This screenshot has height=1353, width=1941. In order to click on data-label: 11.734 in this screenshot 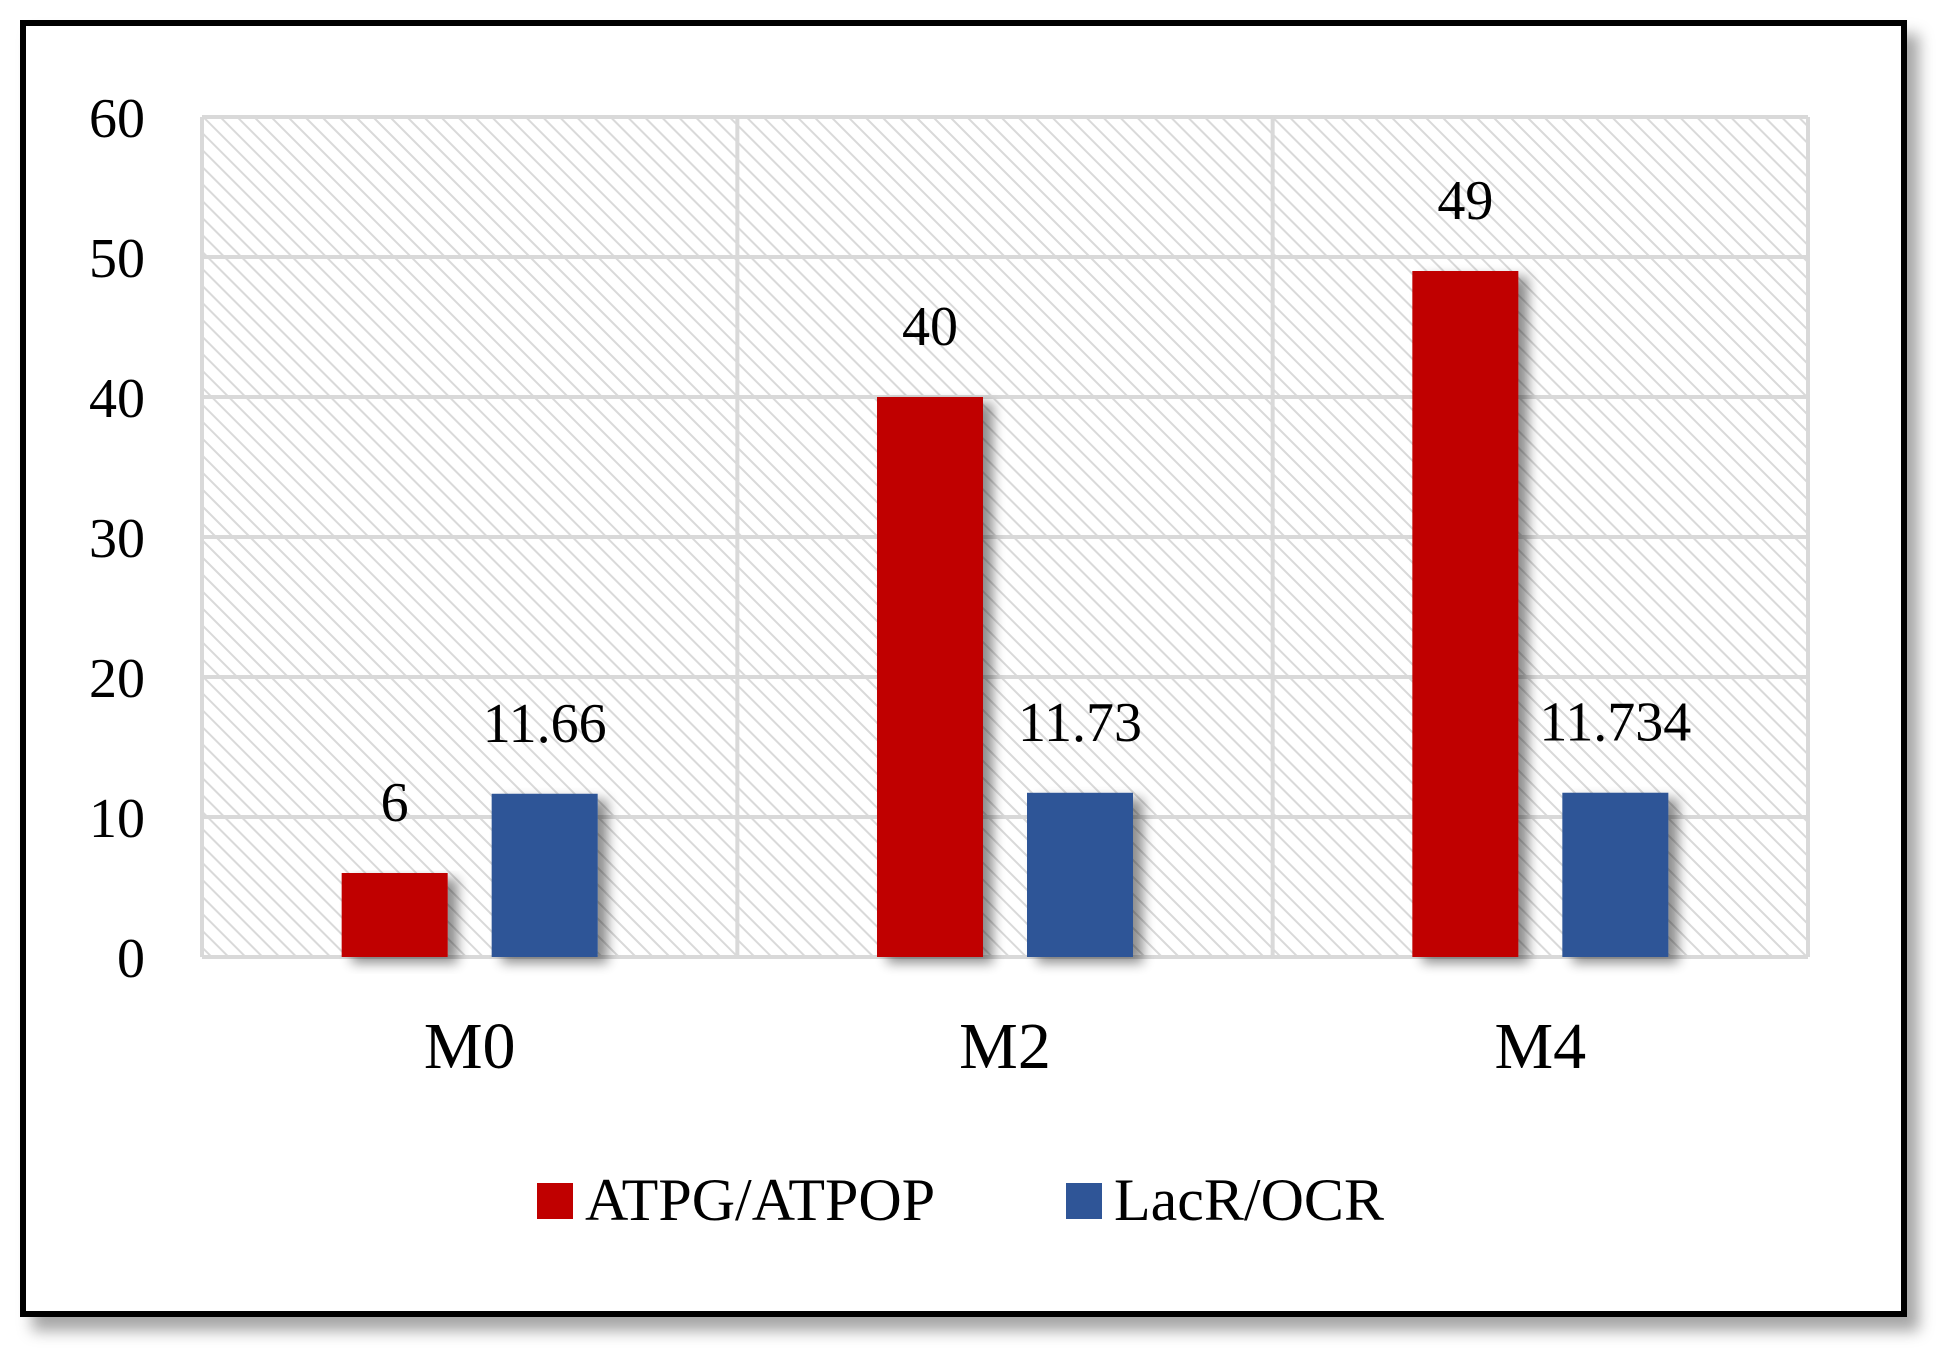, I will do `click(1615, 723)`.